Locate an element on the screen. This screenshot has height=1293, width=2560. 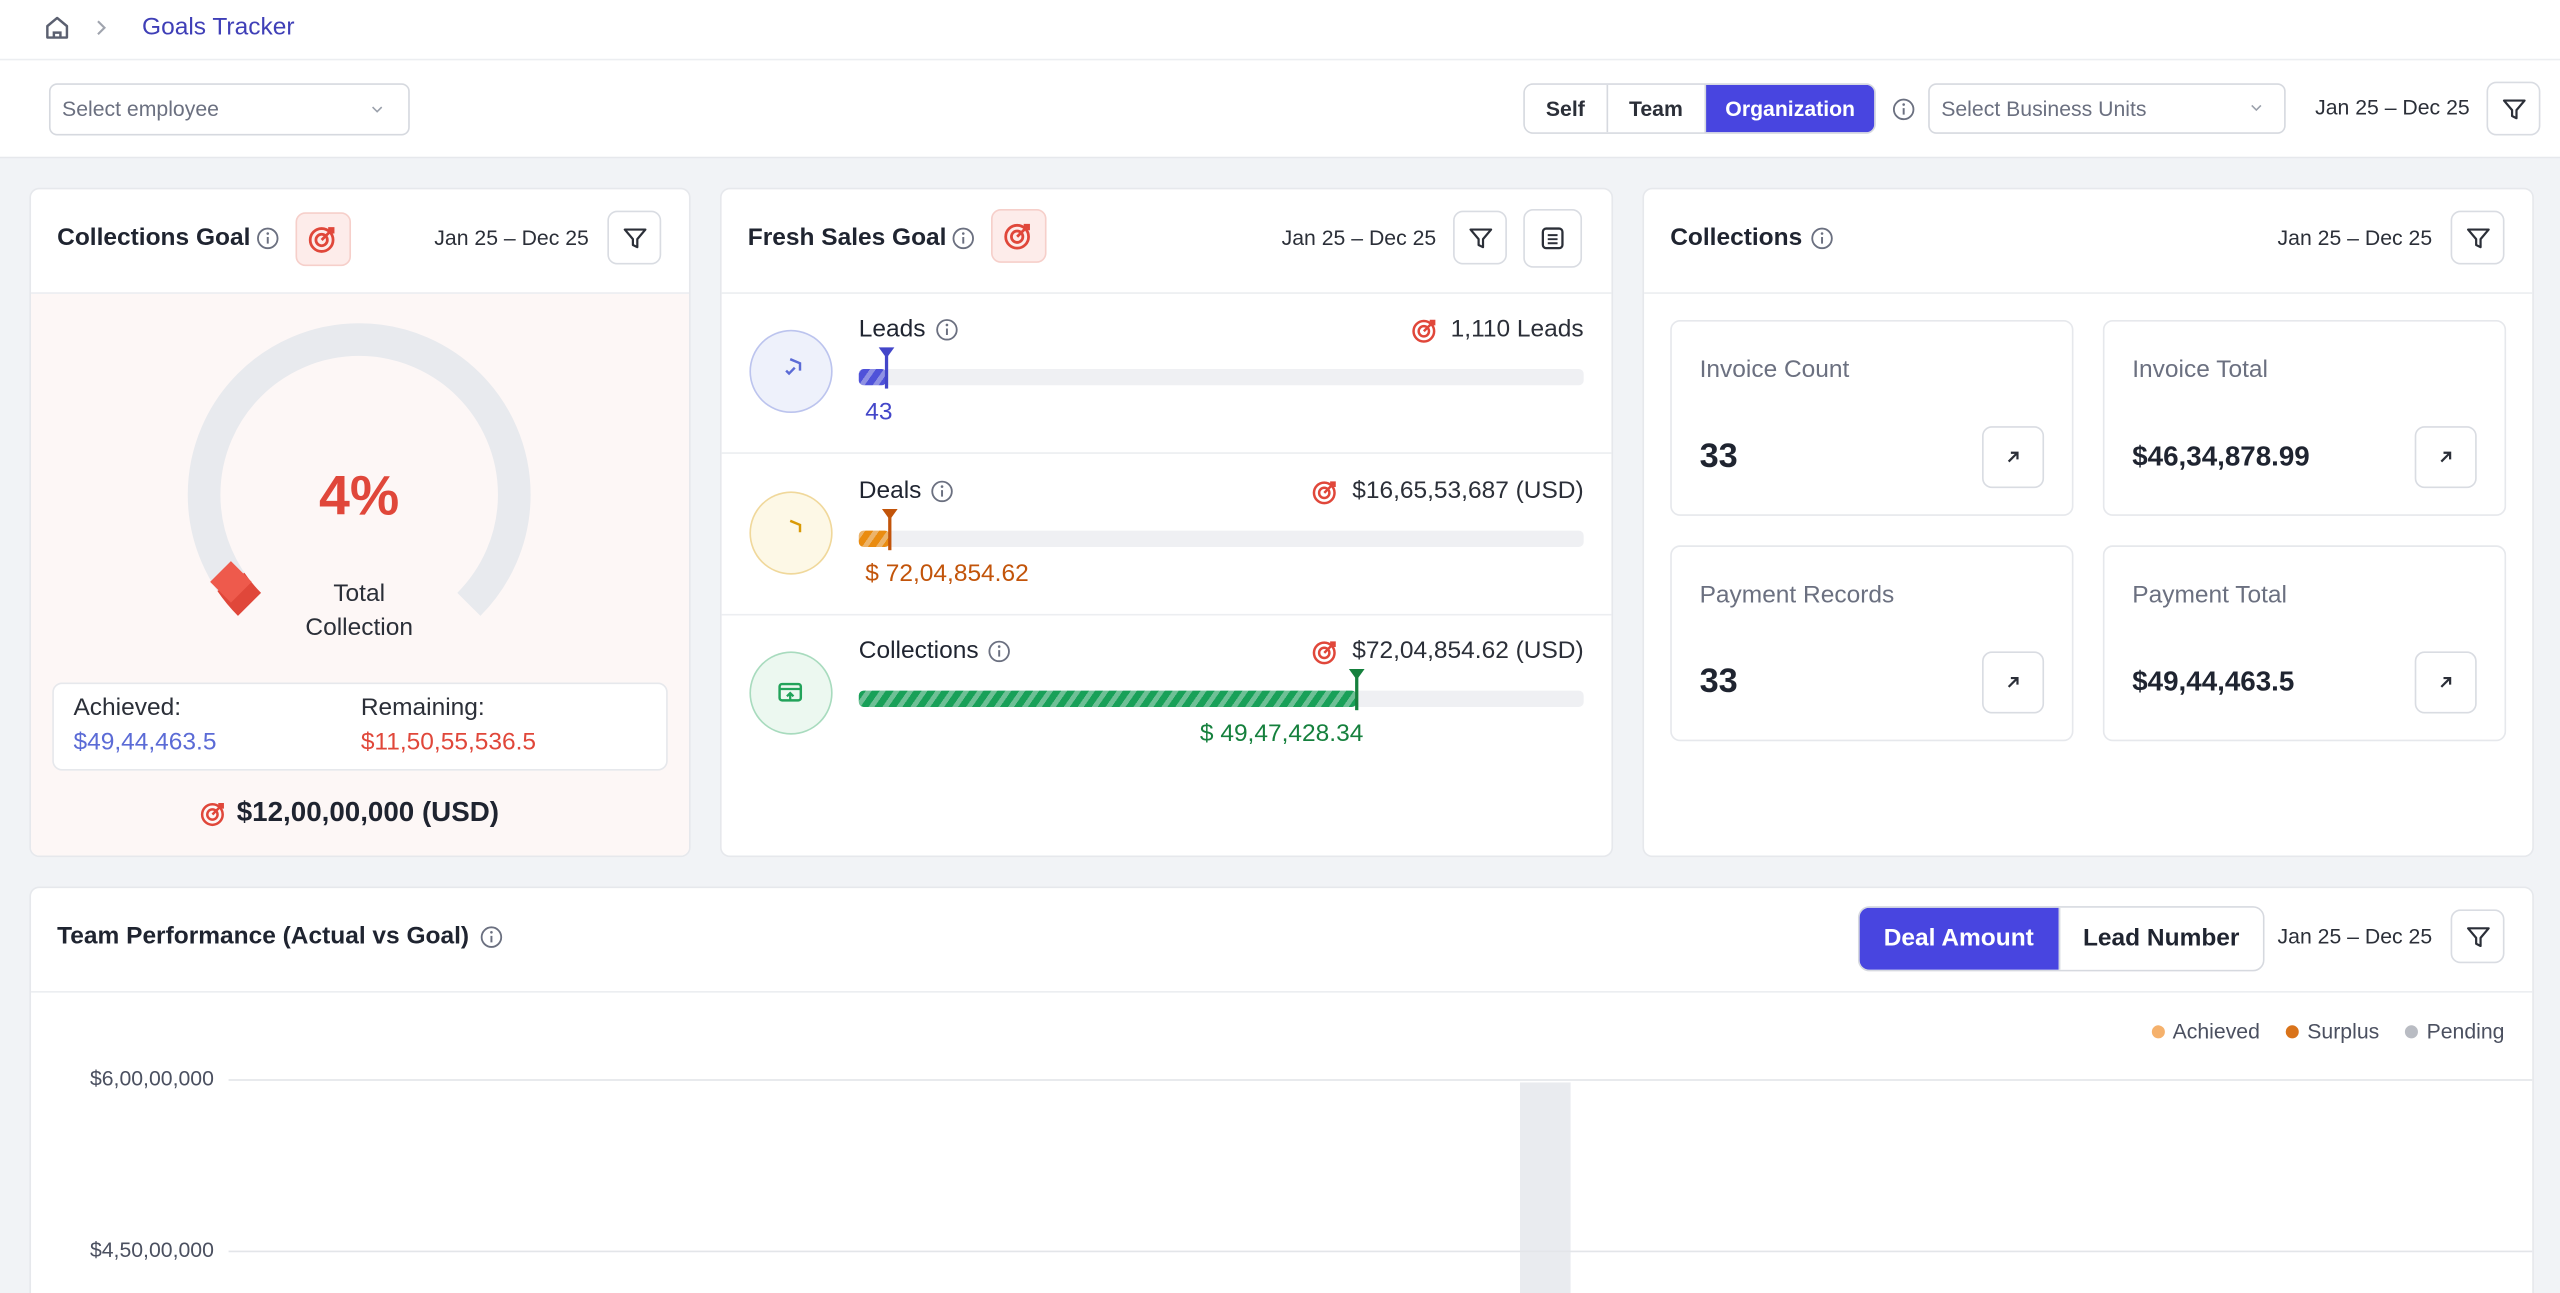
stat-label: Invoice Total is located at coordinates (2200, 369).